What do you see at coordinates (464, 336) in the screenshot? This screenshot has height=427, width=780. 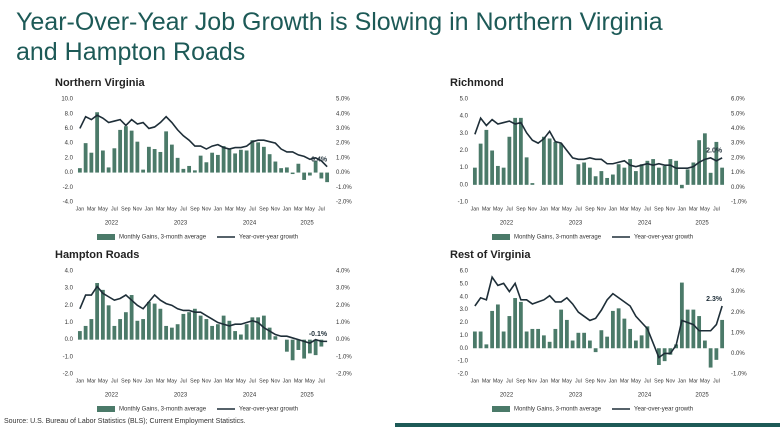 I see `y-tick-label: 1.0` at bounding box center [464, 336].